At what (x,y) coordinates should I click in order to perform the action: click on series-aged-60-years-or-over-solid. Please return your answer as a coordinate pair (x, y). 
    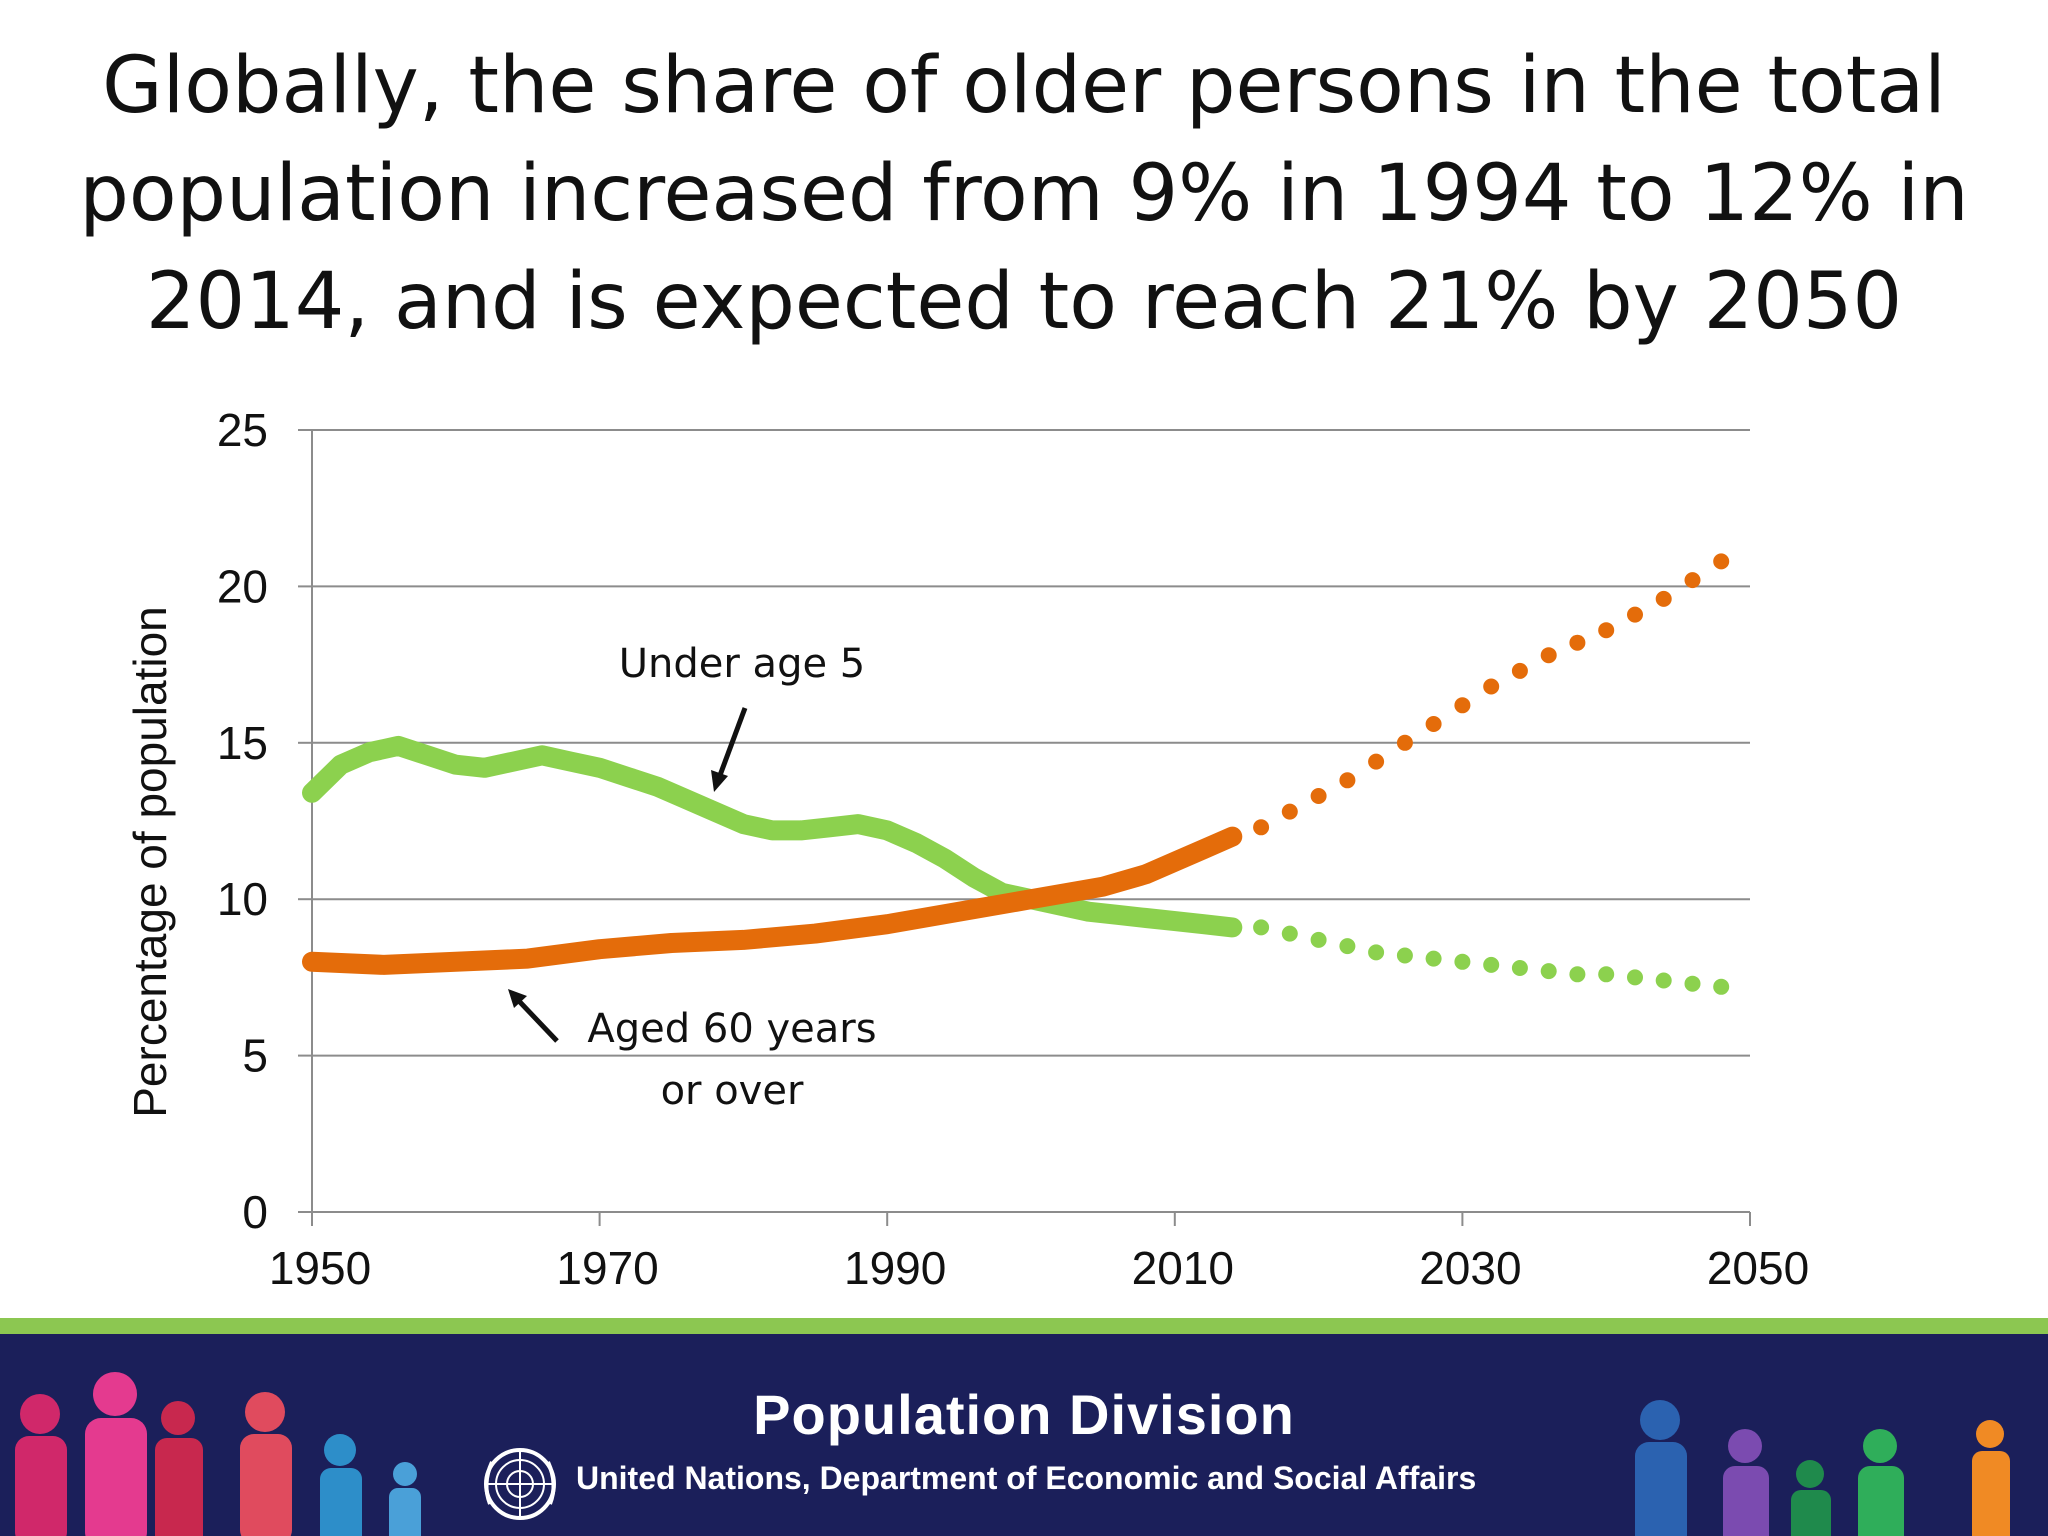
    Looking at the image, I should click on (772, 900).